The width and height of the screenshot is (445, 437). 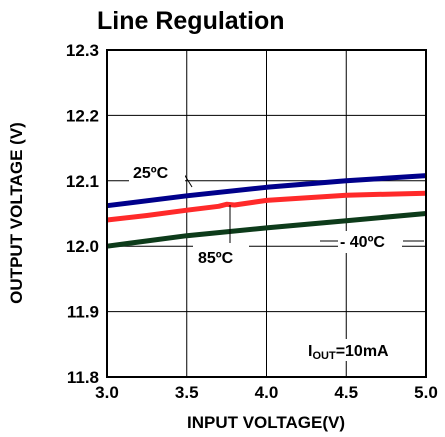 What do you see at coordinates (83, 312) in the screenshot?
I see `y-tick-label: 11.9` at bounding box center [83, 312].